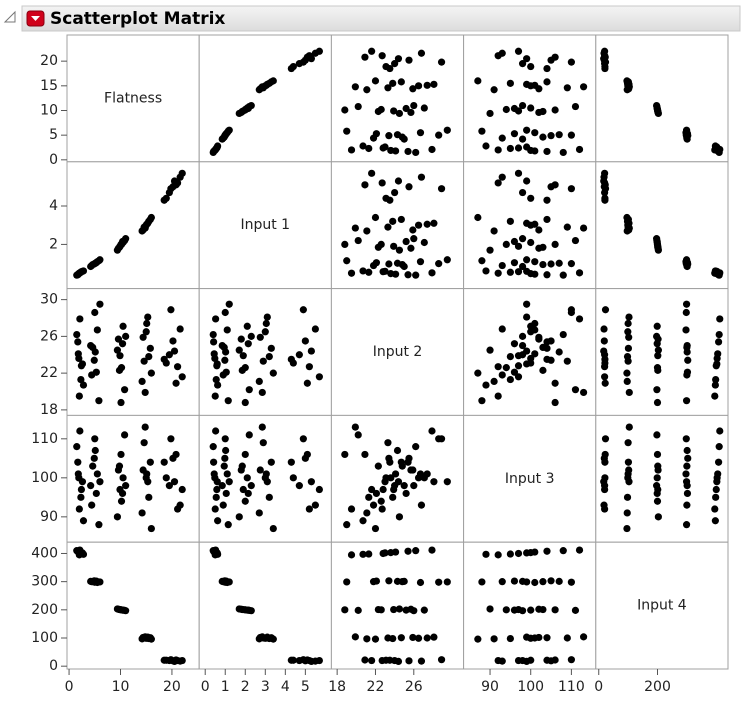 The image size is (746, 704). I want to click on x-tick-label: 26, so click(414, 687).